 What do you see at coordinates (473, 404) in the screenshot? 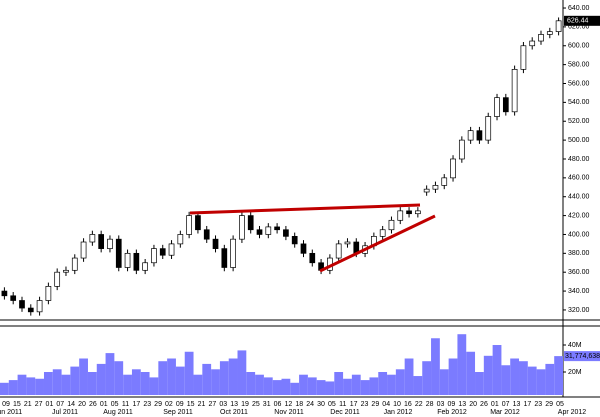
I see `x-tick-label: 20` at bounding box center [473, 404].